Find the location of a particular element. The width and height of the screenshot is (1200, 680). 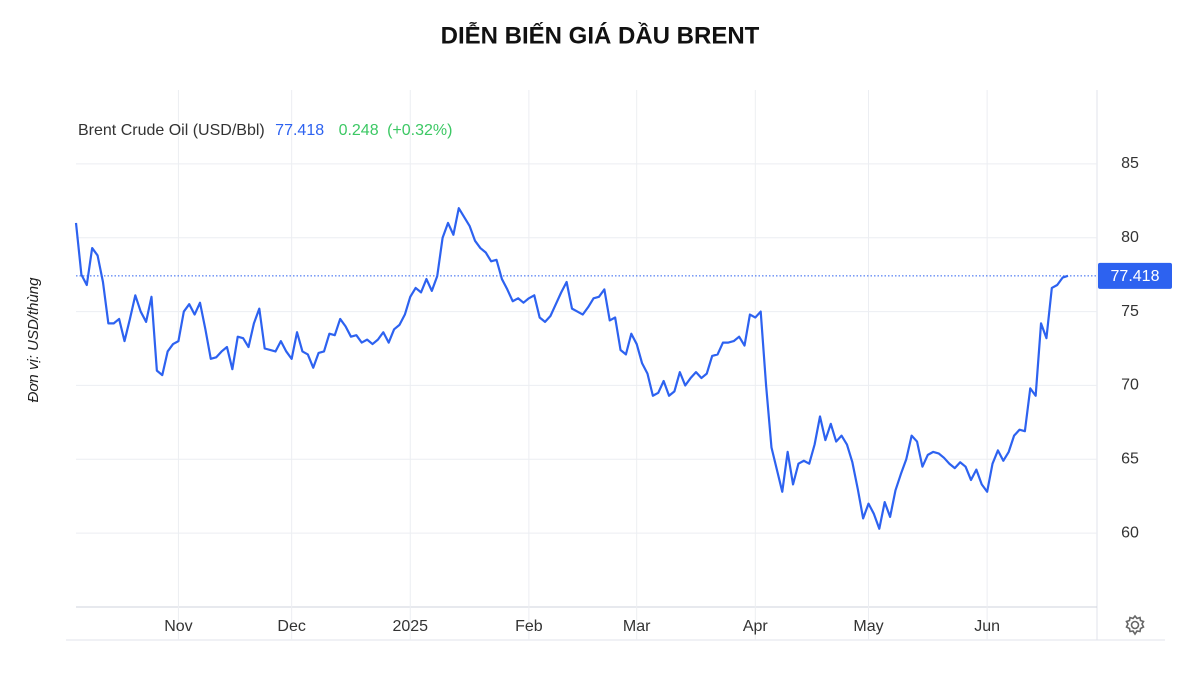

y-tick-label: 70 is located at coordinates (1130, 385).